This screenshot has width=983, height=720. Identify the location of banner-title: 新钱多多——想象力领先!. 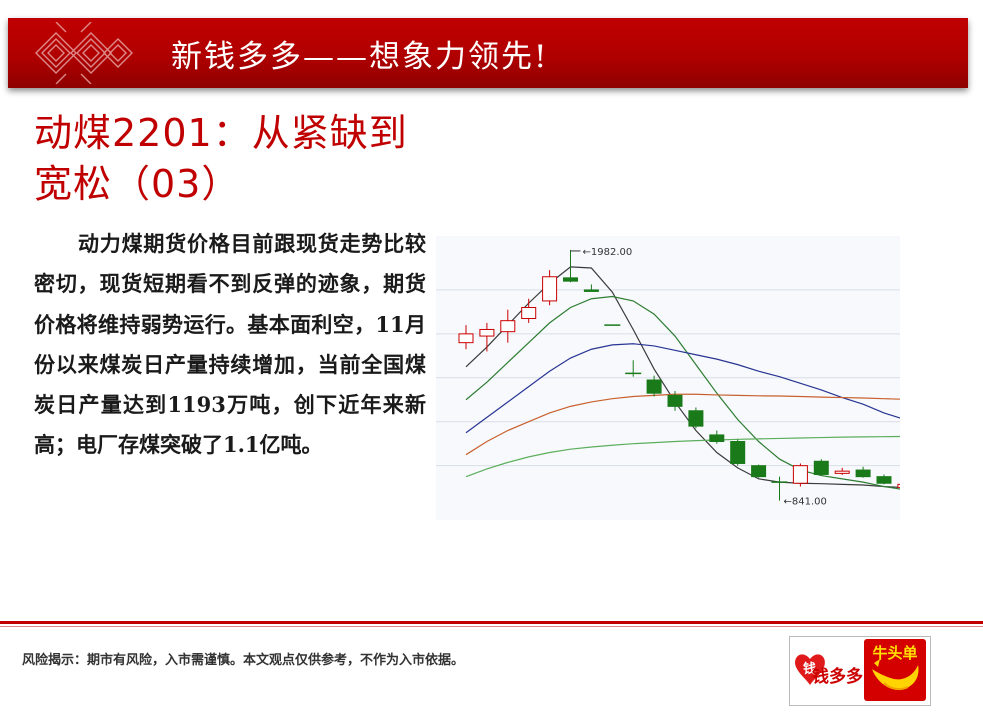
(360, 57).